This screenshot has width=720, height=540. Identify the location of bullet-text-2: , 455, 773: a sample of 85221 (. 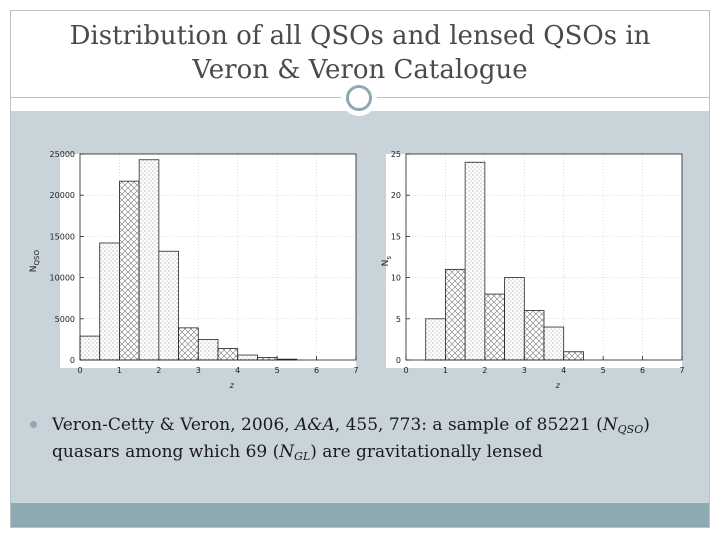
(468, 425).